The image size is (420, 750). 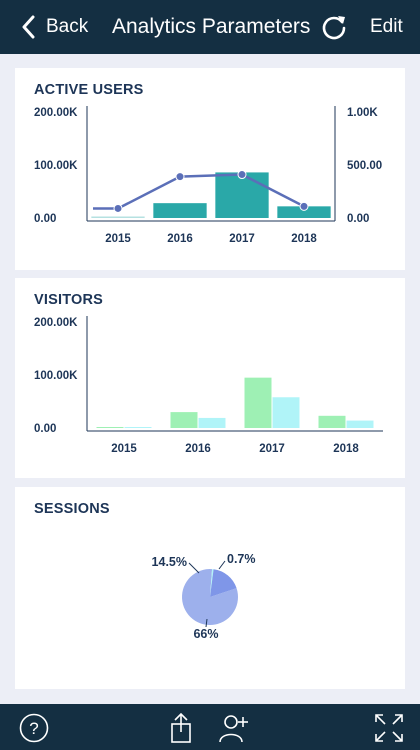 What do you see at coordinates (358, 219) in the screenshot?
I see `y2-tick-label: 0.00` at bounding box center [358, 219].